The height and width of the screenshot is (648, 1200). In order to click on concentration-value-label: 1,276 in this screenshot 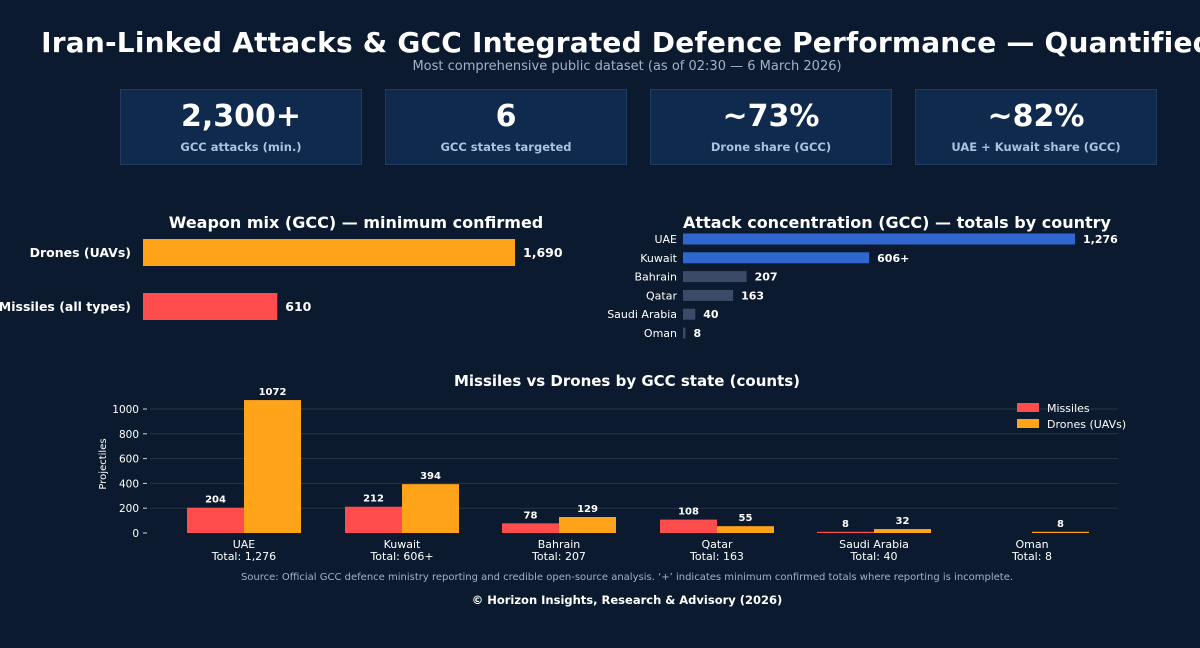, I will do `click(1100, 239)`.